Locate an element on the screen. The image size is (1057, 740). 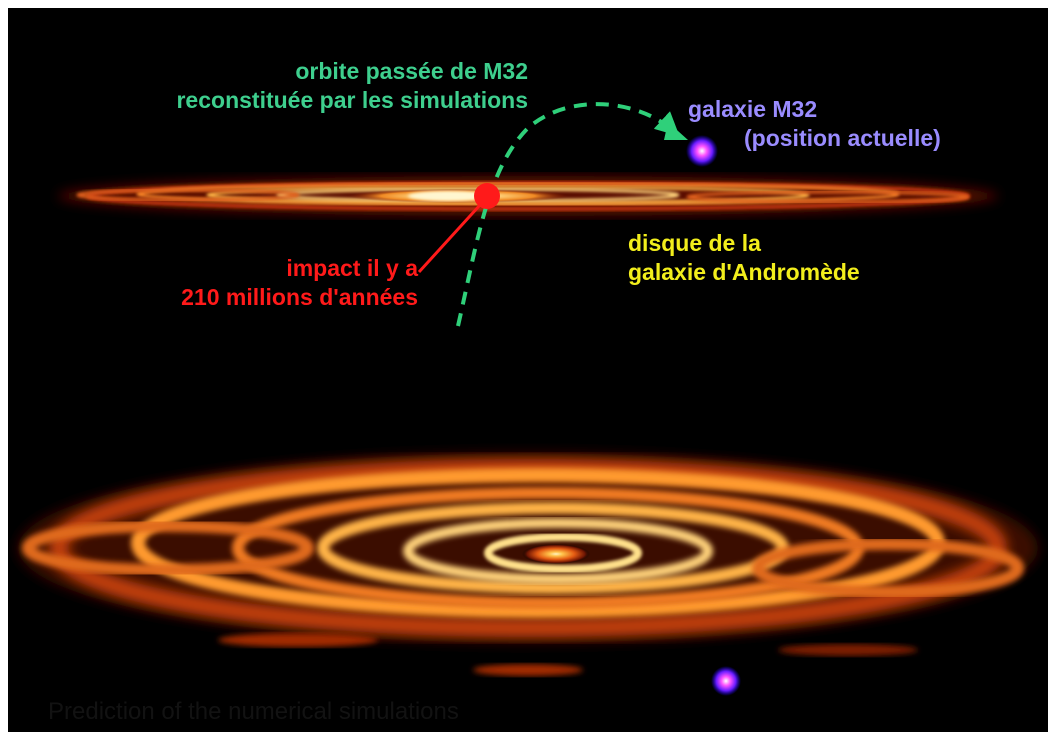
orbit-label-line1: orbite passée de M32 is located at coordinates (411, 71).